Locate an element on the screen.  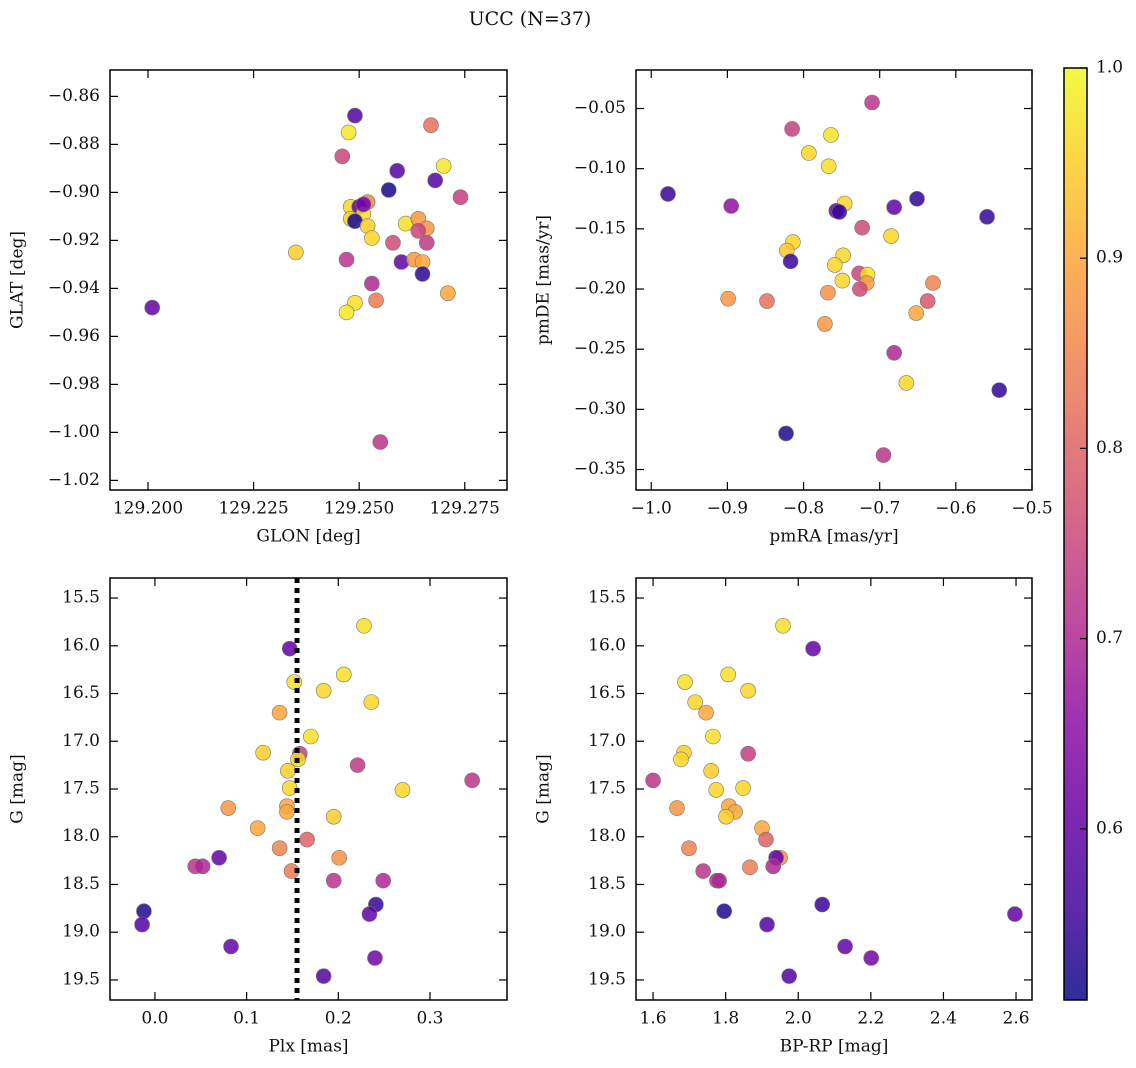
x-tick-label: 2.4 is located at coordinates (943, 1019).